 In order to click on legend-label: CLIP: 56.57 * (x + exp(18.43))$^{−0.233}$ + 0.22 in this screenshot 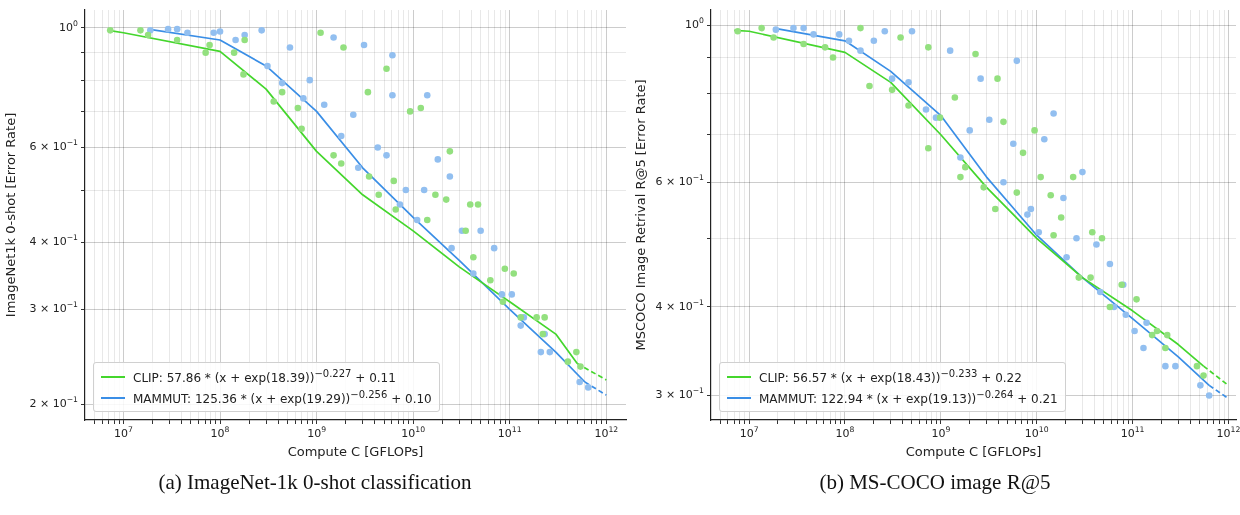, I will do `click(890, 376)`.